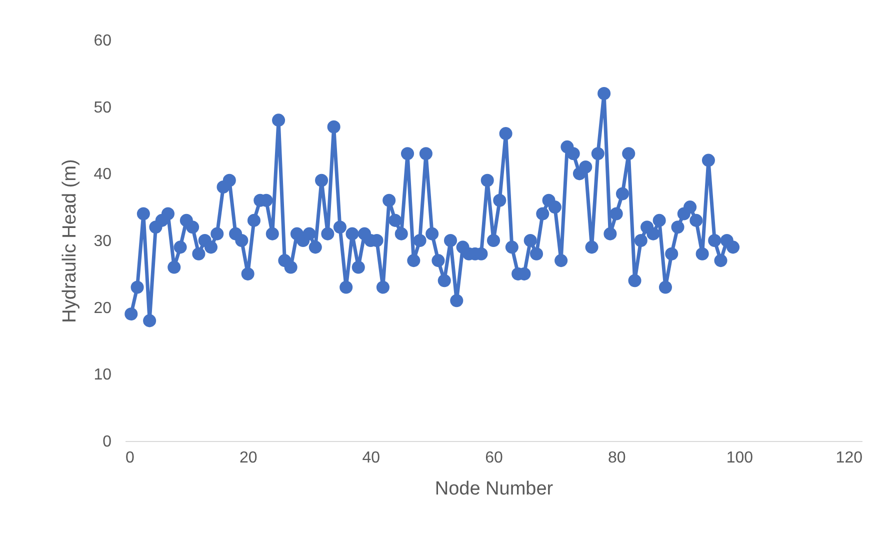 Image resolution: width=894 pixels, height=544 pixels. What do you see at coordinates (849, 458) in the screenshot?
I see `x-tick-label: 120` at bounding box center [849, 458].